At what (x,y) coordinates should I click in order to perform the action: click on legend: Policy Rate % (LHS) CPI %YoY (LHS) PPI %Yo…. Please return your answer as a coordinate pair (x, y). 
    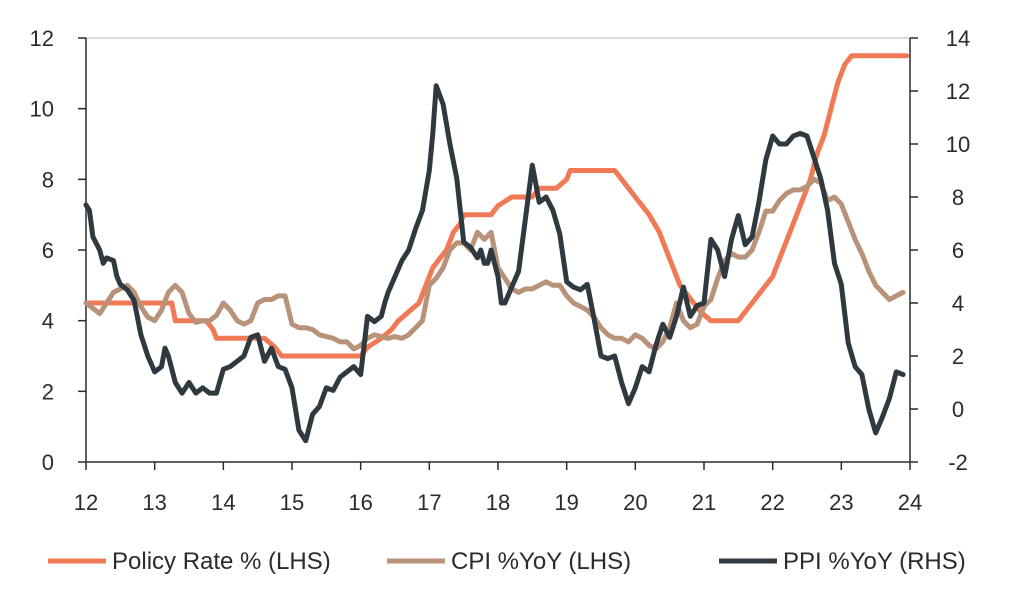
    Looking at the image, I should click on (507, 561).